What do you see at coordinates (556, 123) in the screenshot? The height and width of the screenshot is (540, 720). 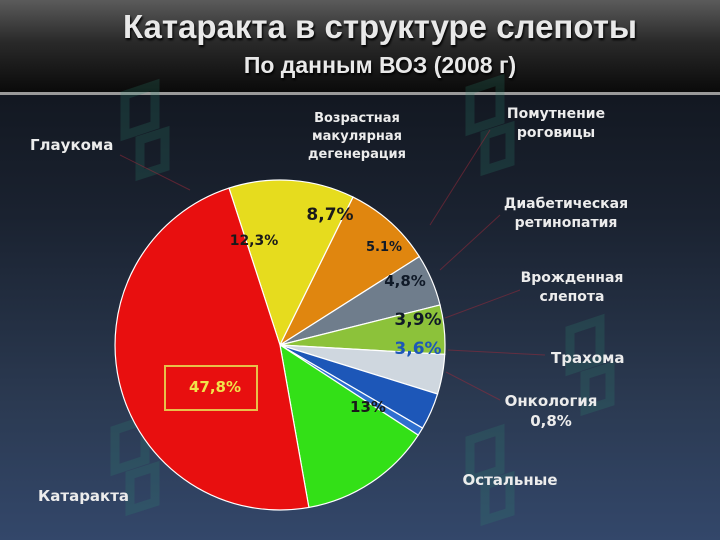 I see `category-label-cornea: Помутнение роговицы` at bounding box center [556, 123].